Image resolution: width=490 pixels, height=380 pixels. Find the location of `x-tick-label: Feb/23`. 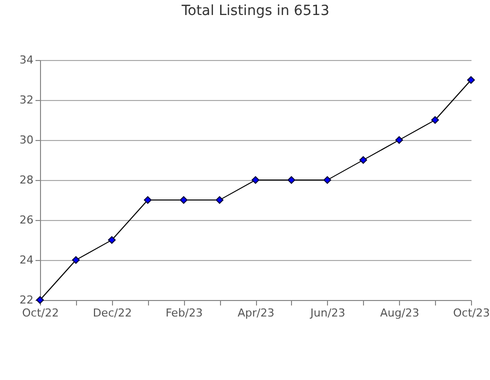

x-tick-label: Feb/23 is located at coordinates (184, 313).